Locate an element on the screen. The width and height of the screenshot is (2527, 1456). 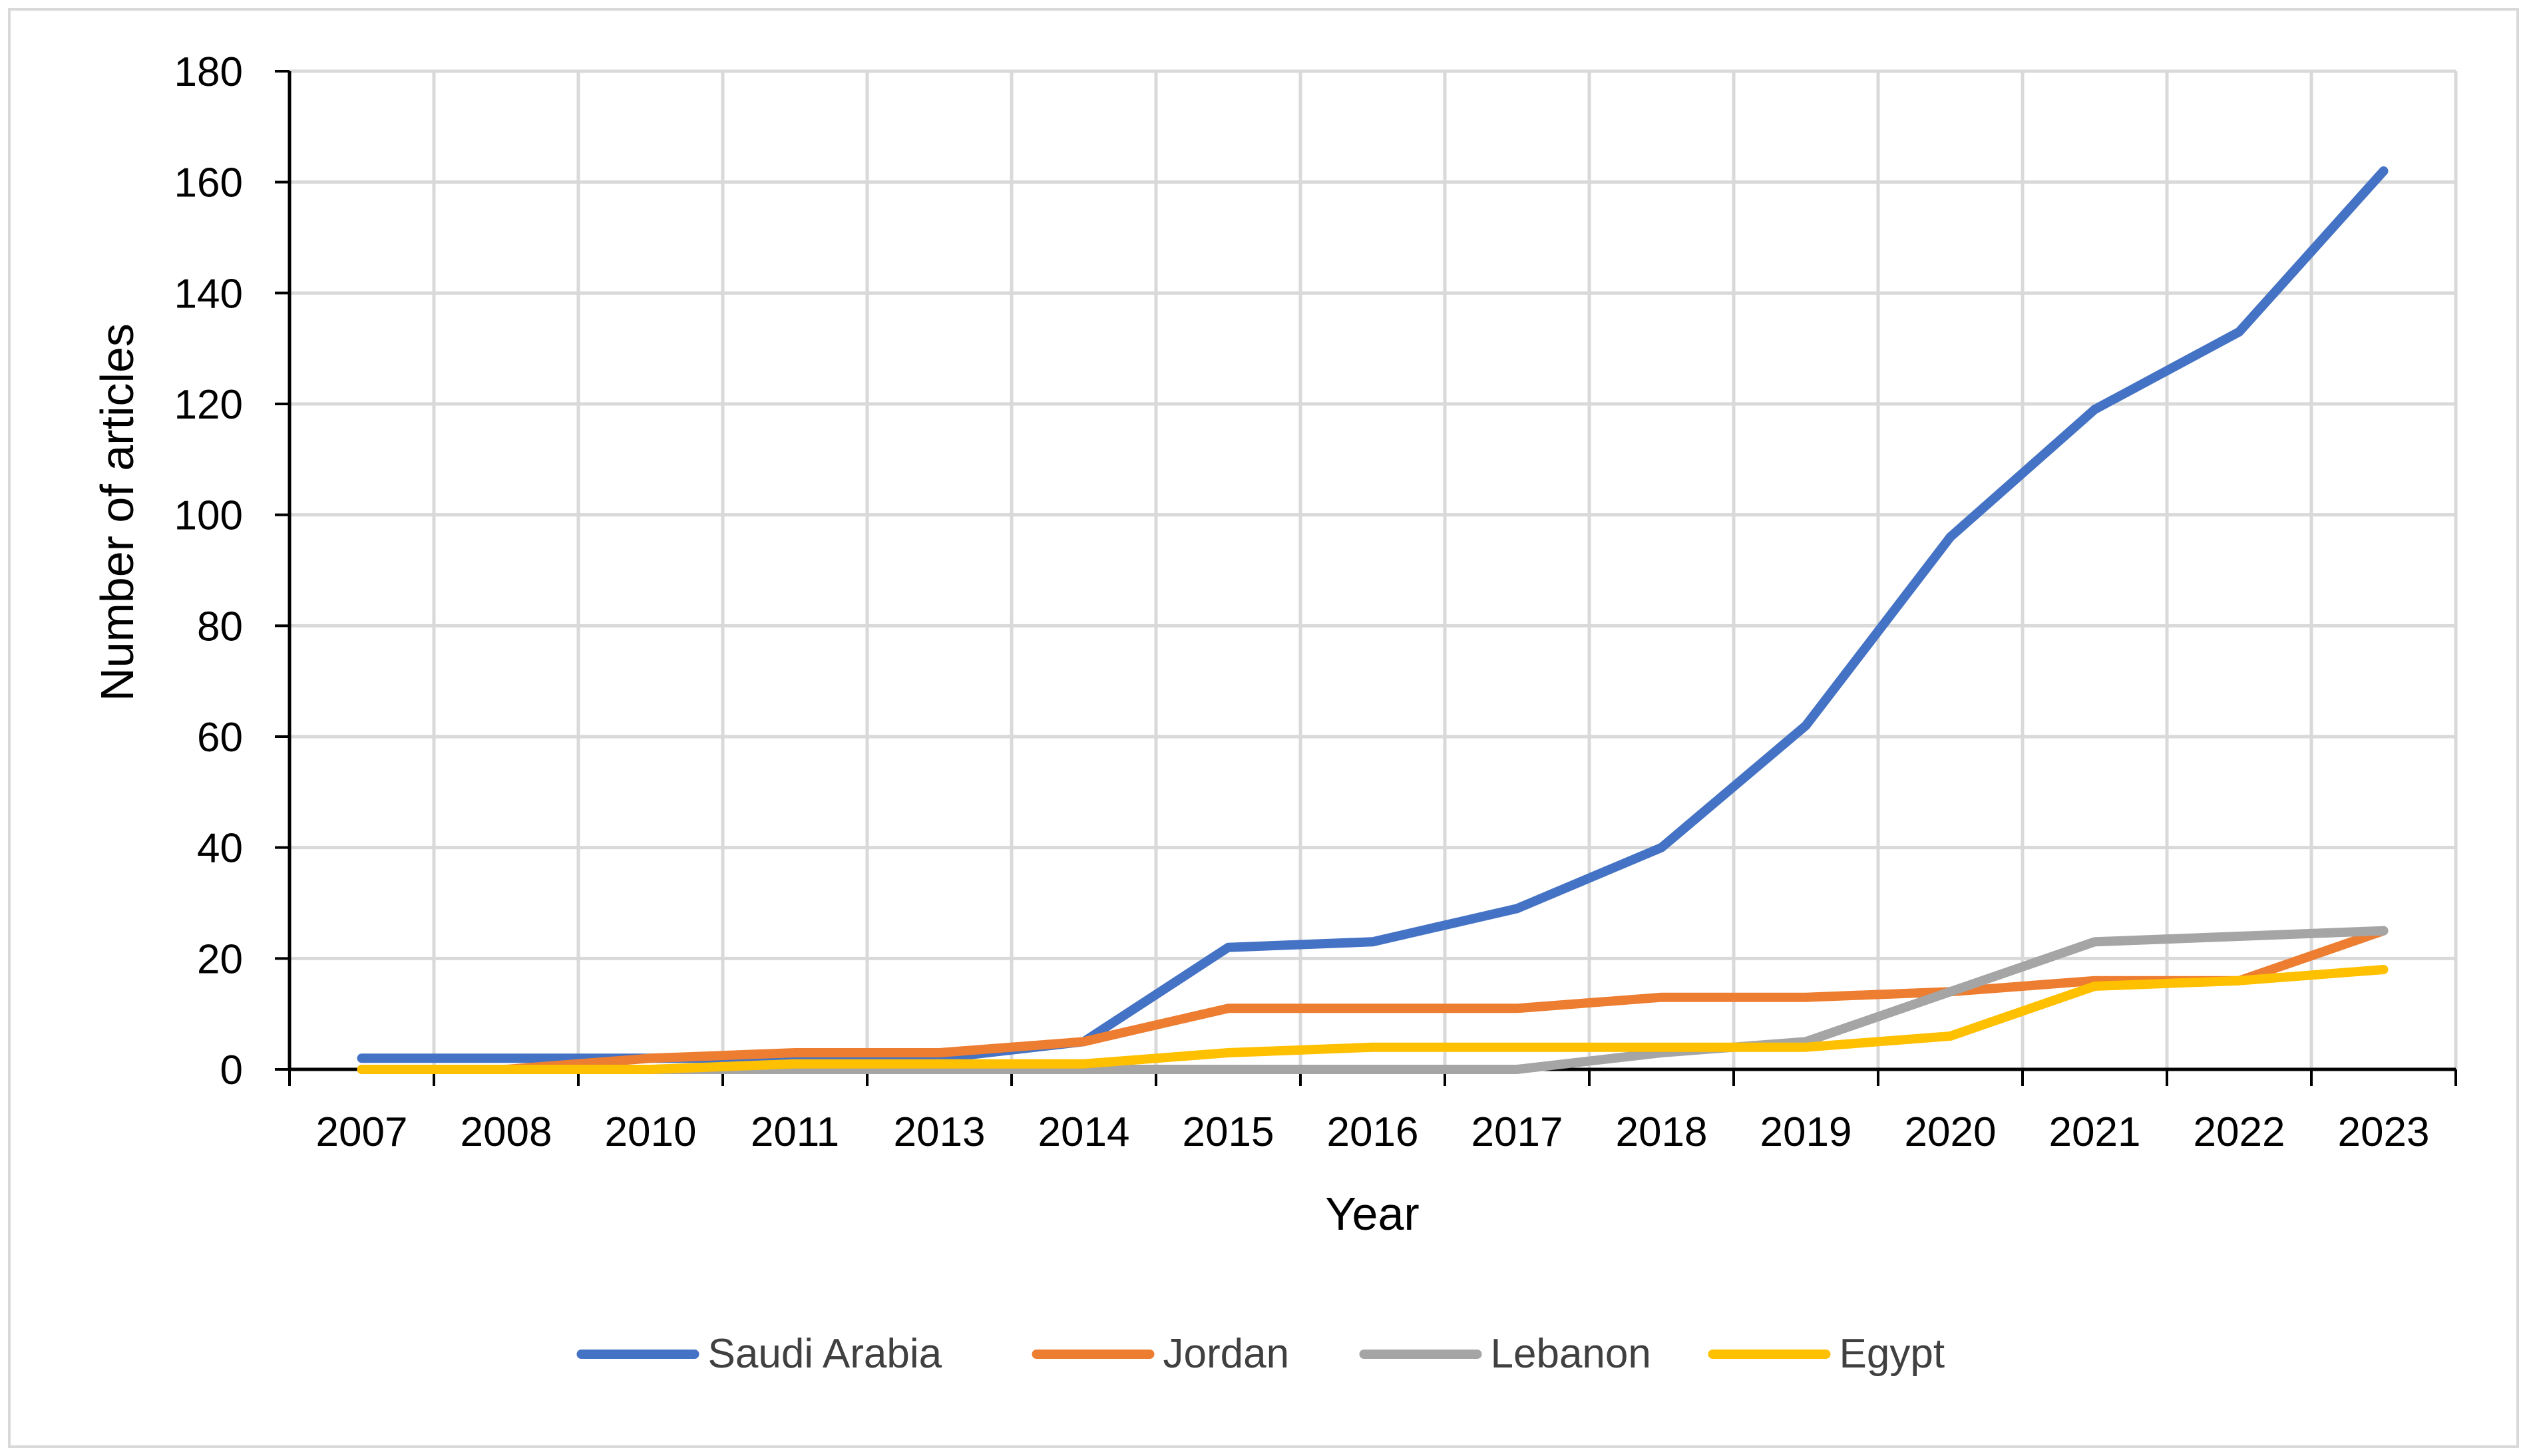
y-tick-label: 180 is located at coordinates (208, 72).